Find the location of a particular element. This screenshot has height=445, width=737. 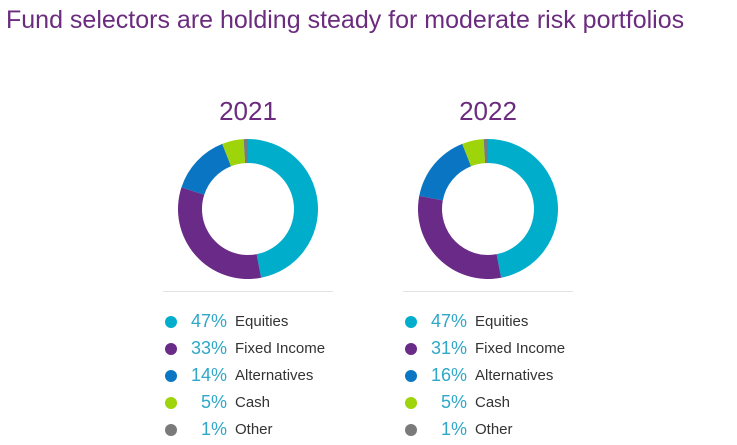

chart-title-2022: 2022 is located at coordinates (488, 111).